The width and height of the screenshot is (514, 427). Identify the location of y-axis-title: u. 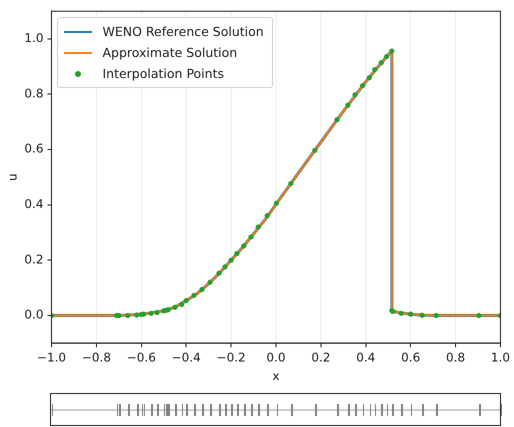
(12, 177).